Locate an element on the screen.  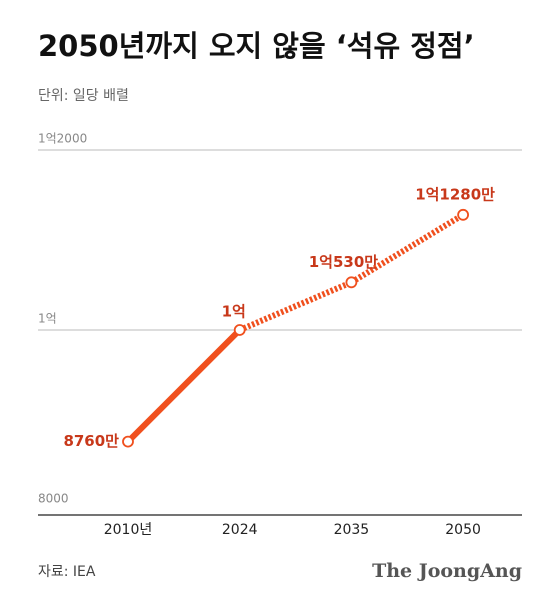
value-label: 1억 is located at coordinates (234, 312).